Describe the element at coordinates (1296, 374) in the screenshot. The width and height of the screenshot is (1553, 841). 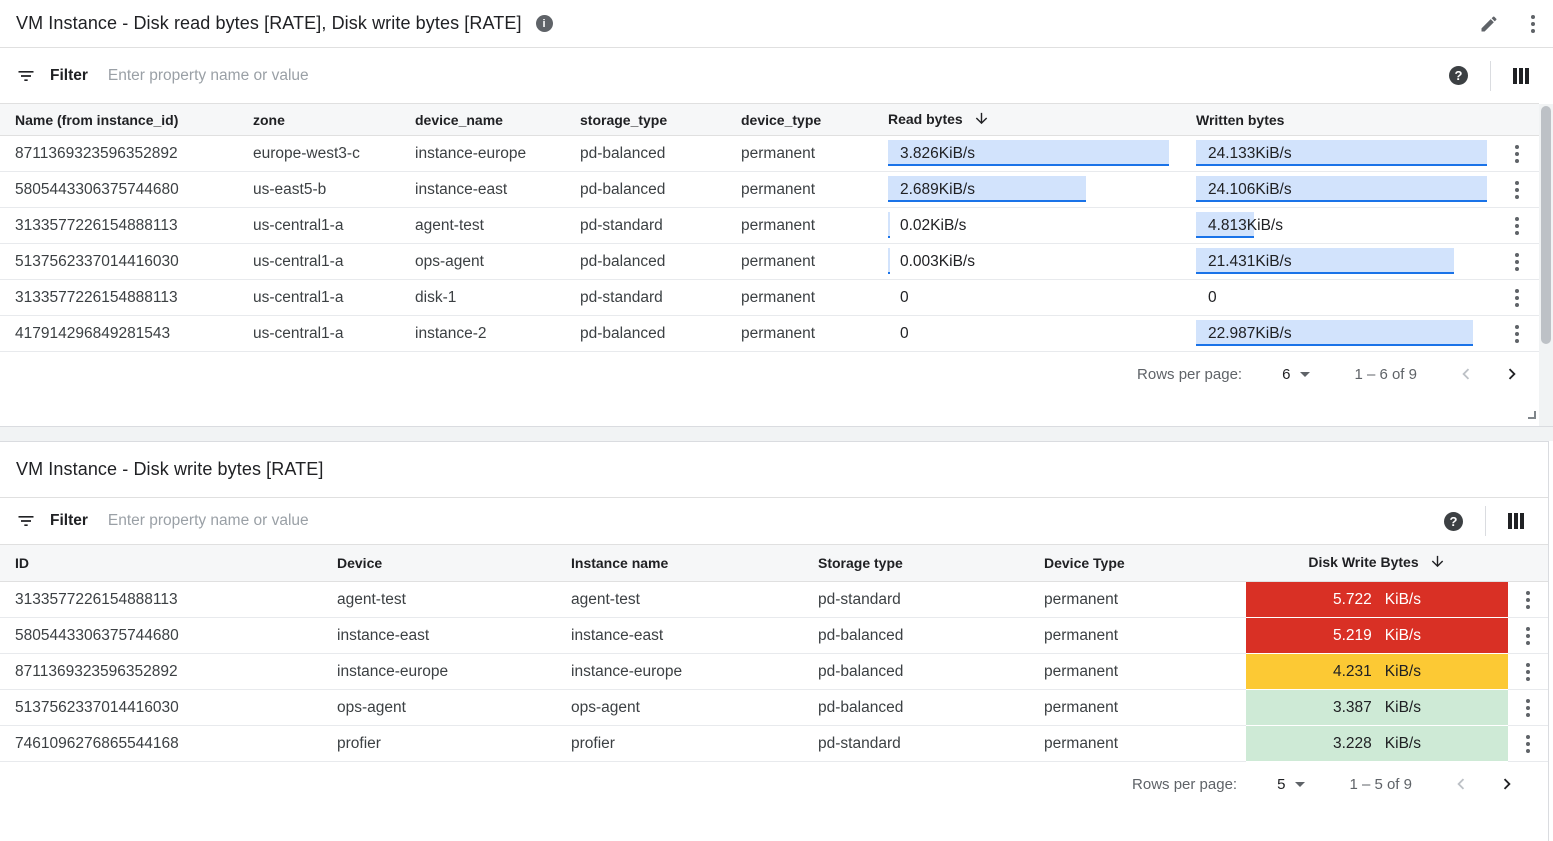
I see `rows-per-page-select: 6` at that location.